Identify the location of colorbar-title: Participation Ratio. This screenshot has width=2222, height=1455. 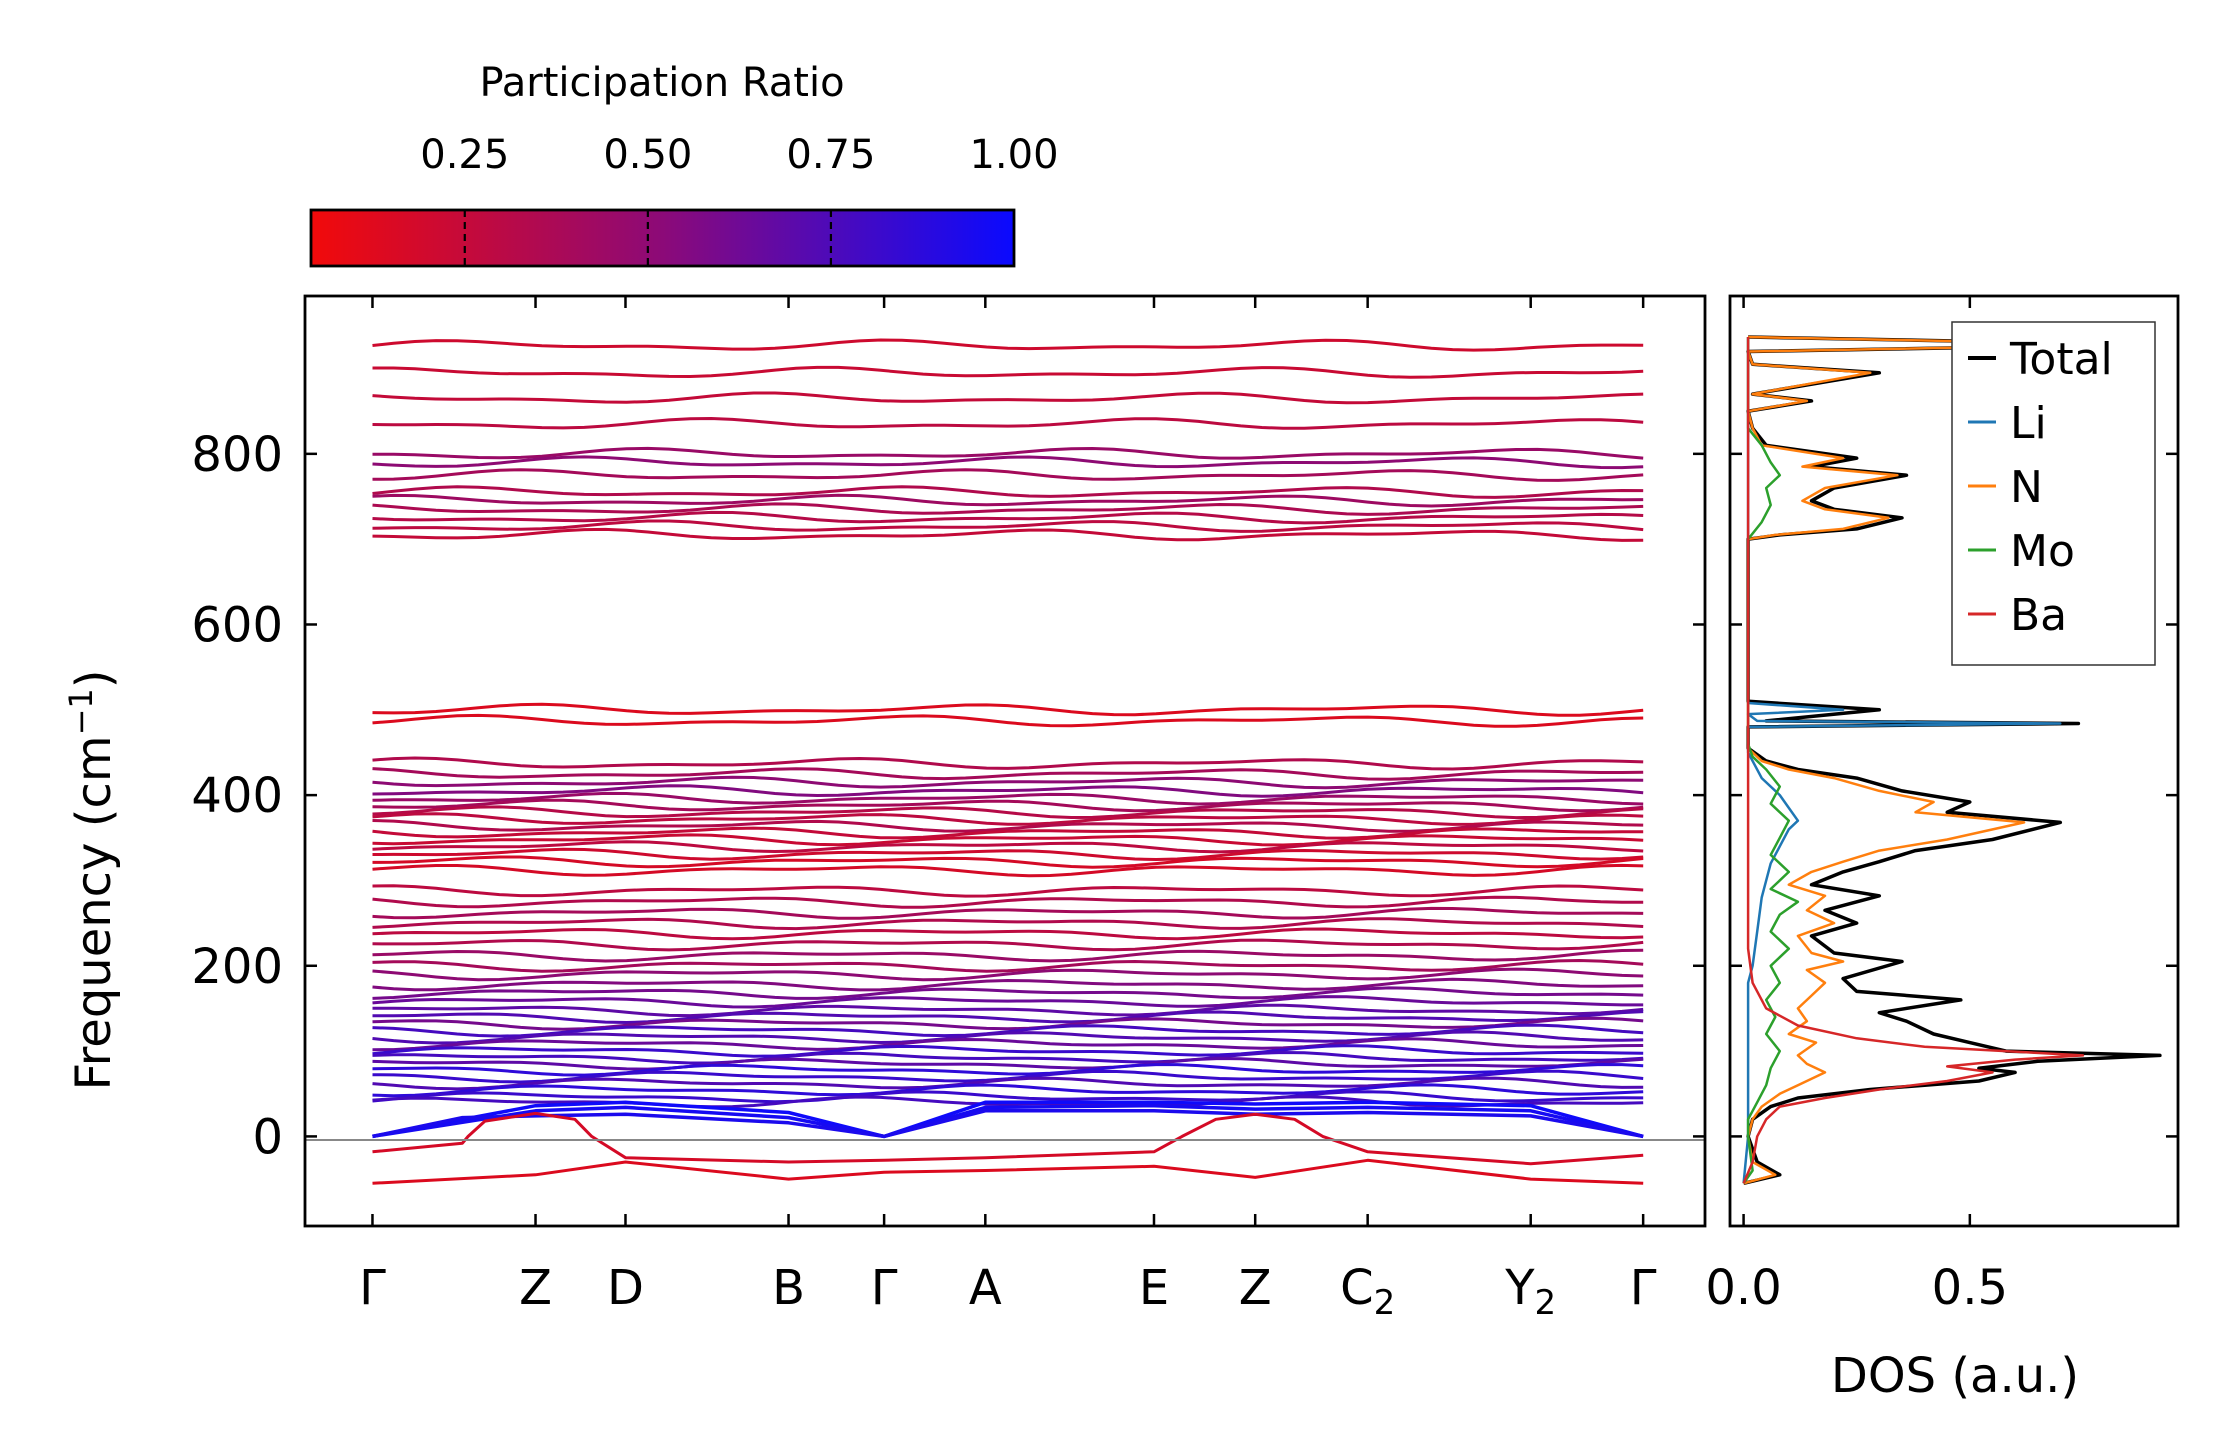
(661, 83).